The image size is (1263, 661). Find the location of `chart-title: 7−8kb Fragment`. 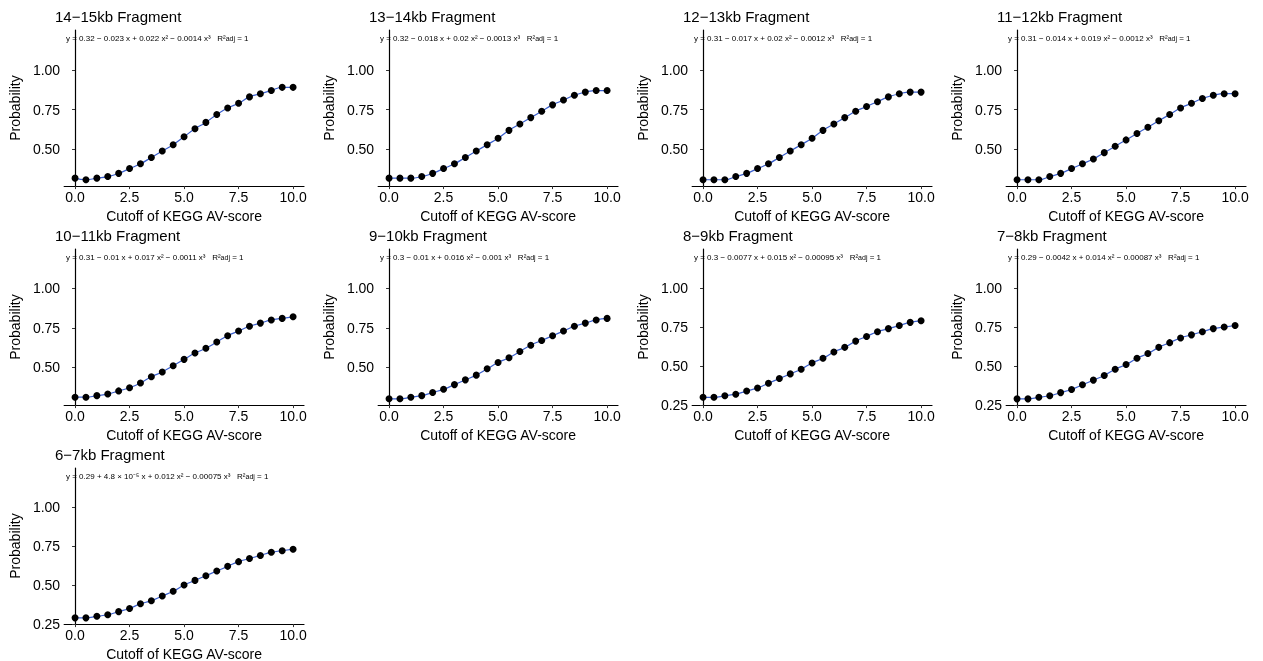

chart-title: 7−8kb Fragment is located at coordinates (1052, 235).